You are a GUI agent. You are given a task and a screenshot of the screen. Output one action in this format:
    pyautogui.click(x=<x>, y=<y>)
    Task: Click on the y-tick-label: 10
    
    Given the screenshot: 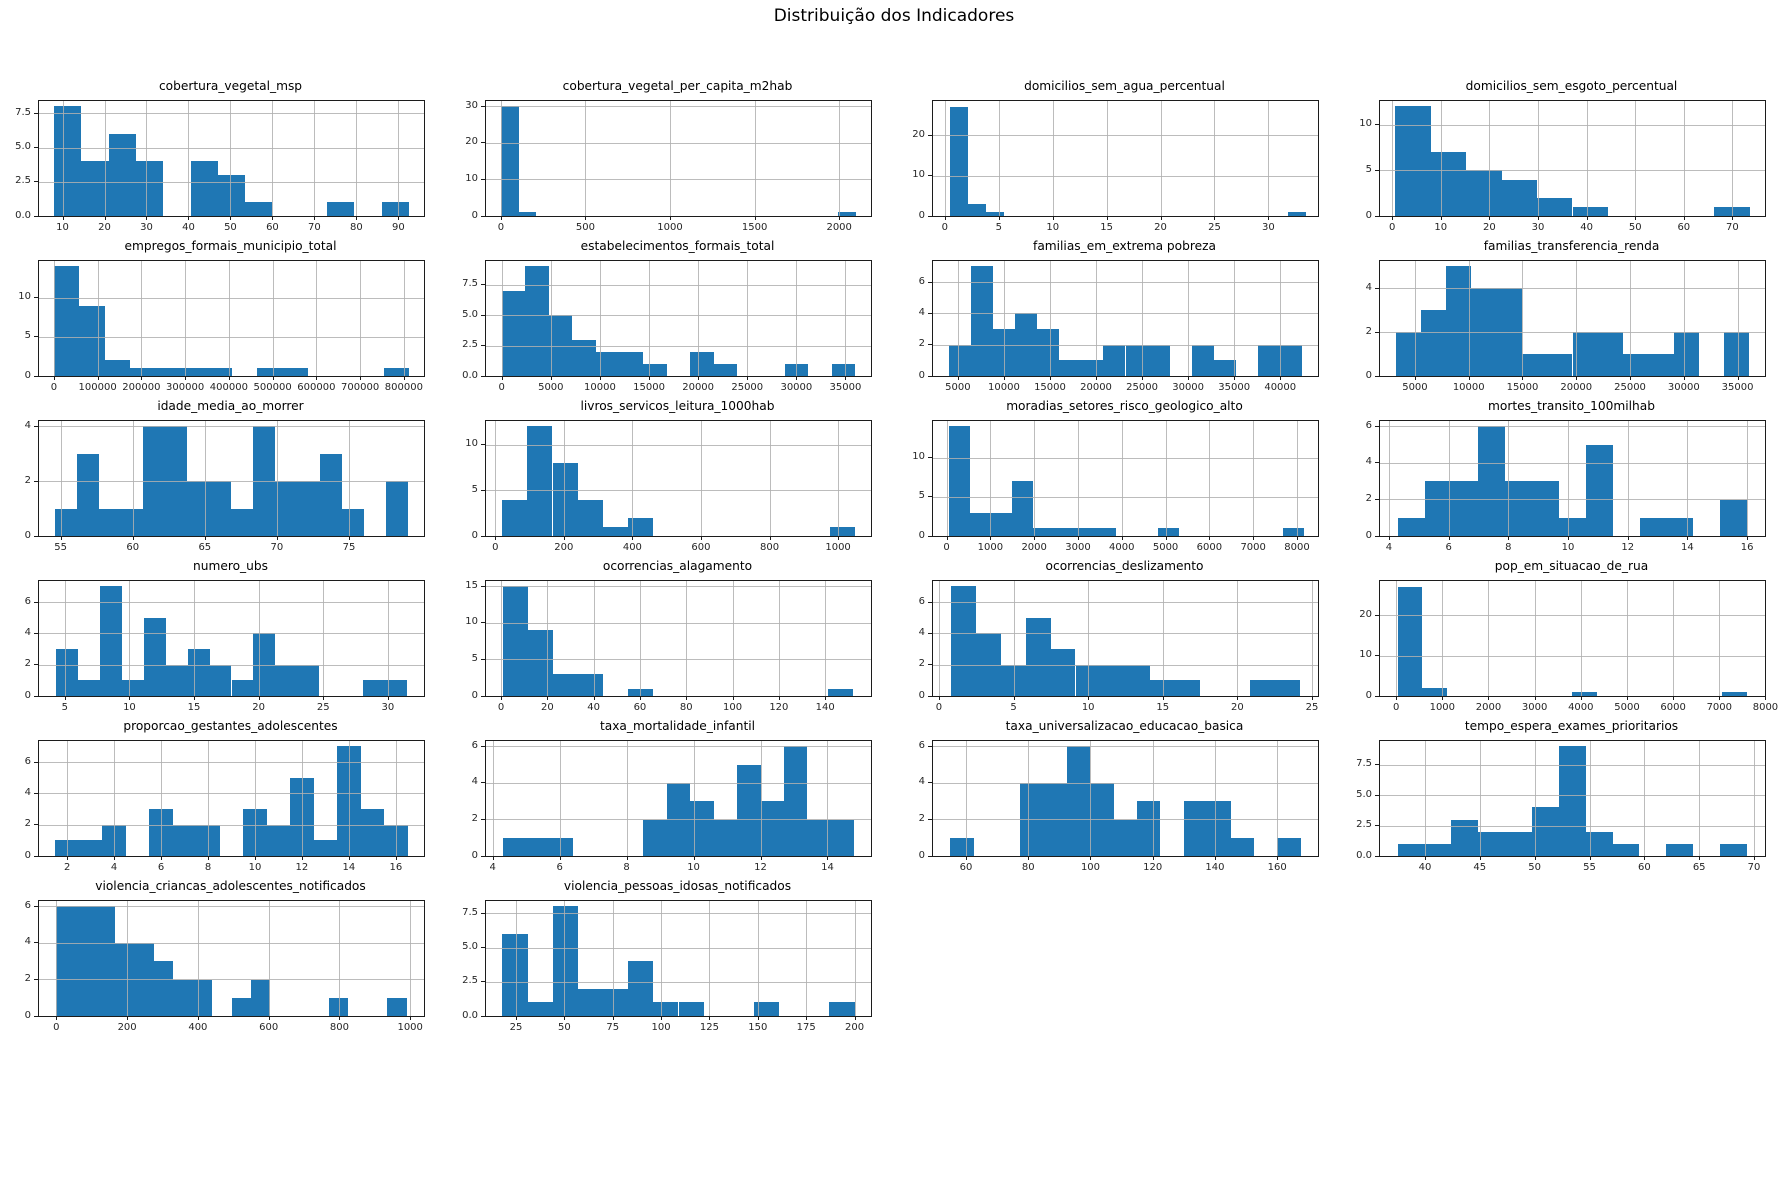 What is the action you would take?
    pyautogui.click(x=918, y=457)
    